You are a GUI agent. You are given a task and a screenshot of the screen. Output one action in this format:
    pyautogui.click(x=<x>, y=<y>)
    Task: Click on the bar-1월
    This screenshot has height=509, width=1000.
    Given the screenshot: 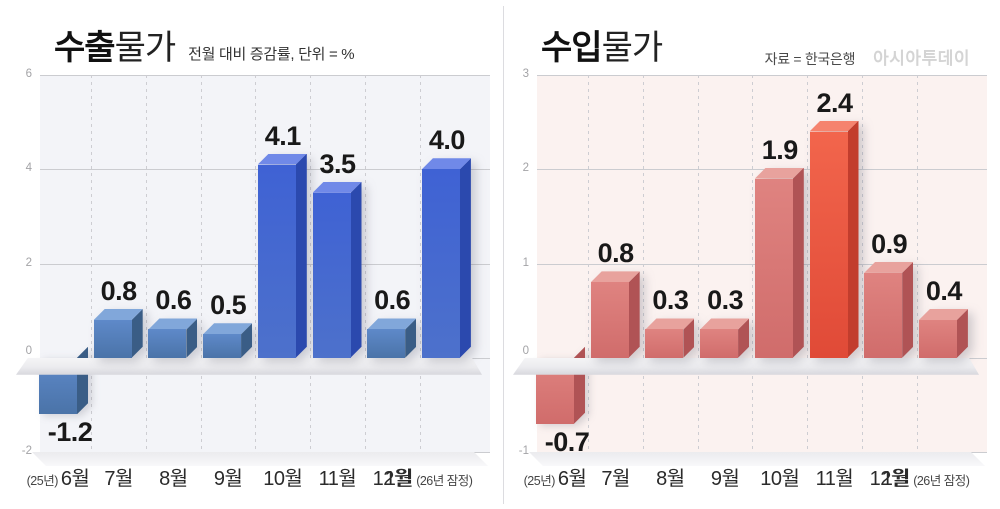 What is the action you would take?
    pyautogui.click(x=943, y=333)
    